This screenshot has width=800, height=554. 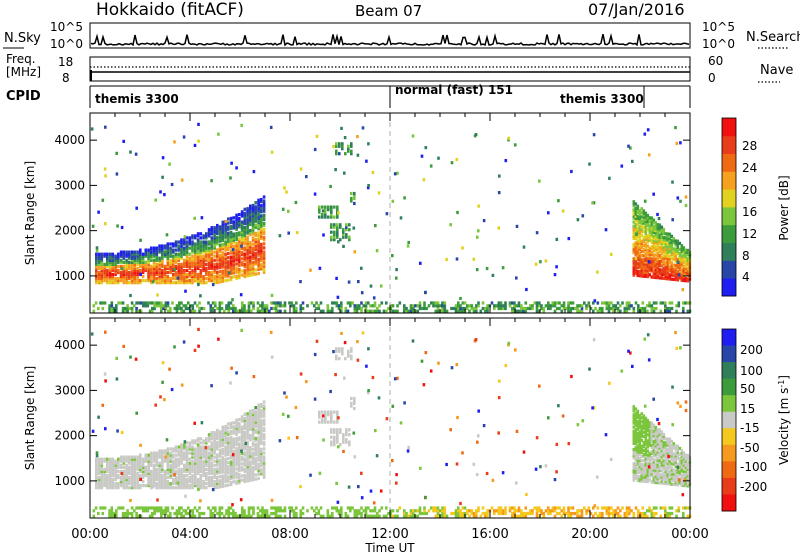 I want to click on freq-unit-label: [MHz], so click(x=23, y=72).